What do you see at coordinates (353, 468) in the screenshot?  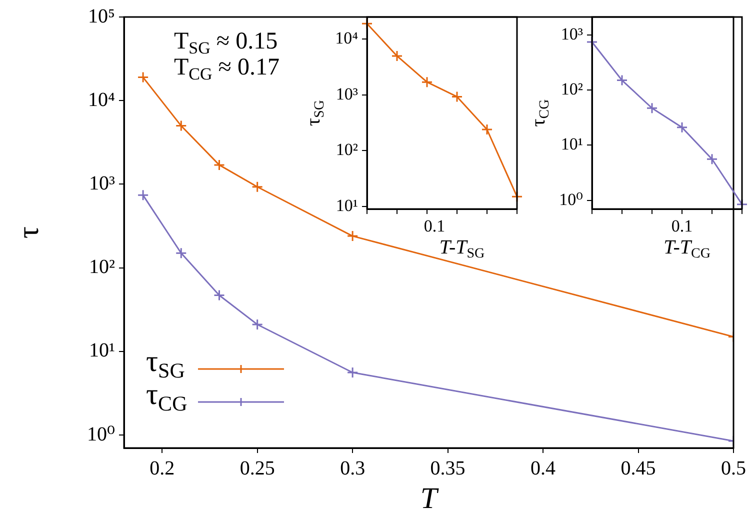 I see `x-tick-label: 0.3` at bounding box center [353, 468].